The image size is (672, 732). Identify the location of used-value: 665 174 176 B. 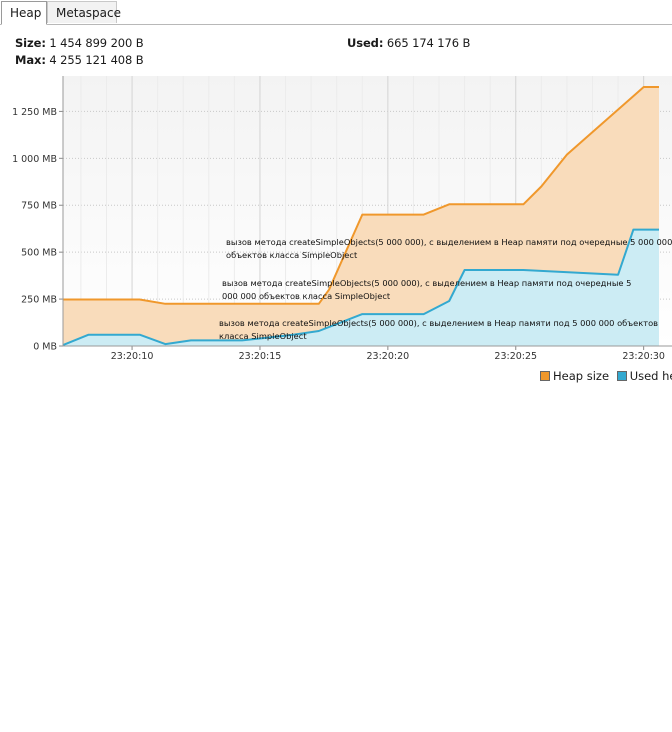
(428, 43).